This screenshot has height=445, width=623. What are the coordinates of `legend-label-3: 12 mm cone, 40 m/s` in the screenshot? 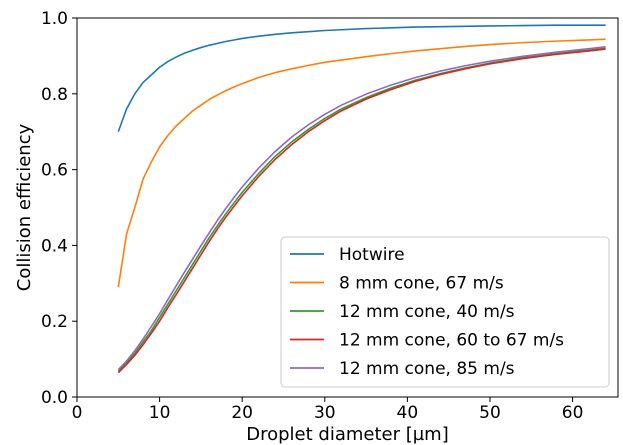 It's located at (427, 312).